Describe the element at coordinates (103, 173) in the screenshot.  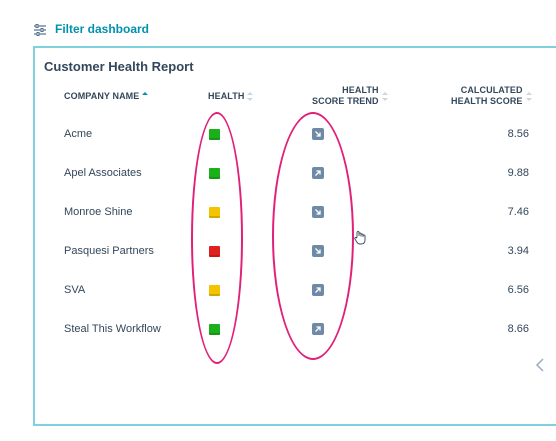
I see `company-name: Apel Associates` at that location.